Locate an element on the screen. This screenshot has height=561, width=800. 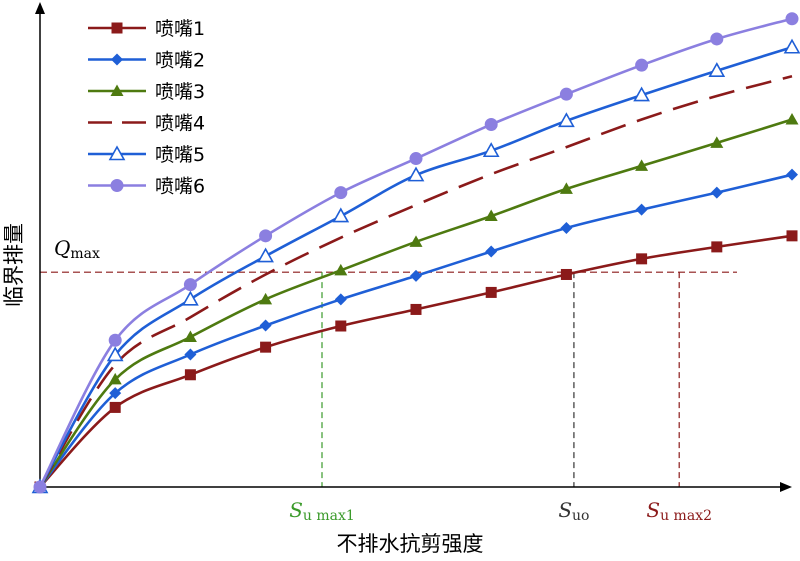
legend: 喷嘴1 喷嘴2 喷嘴3 喷嘴4 喷嘴5 喷嘴6 is located at coordinates (146, 108).